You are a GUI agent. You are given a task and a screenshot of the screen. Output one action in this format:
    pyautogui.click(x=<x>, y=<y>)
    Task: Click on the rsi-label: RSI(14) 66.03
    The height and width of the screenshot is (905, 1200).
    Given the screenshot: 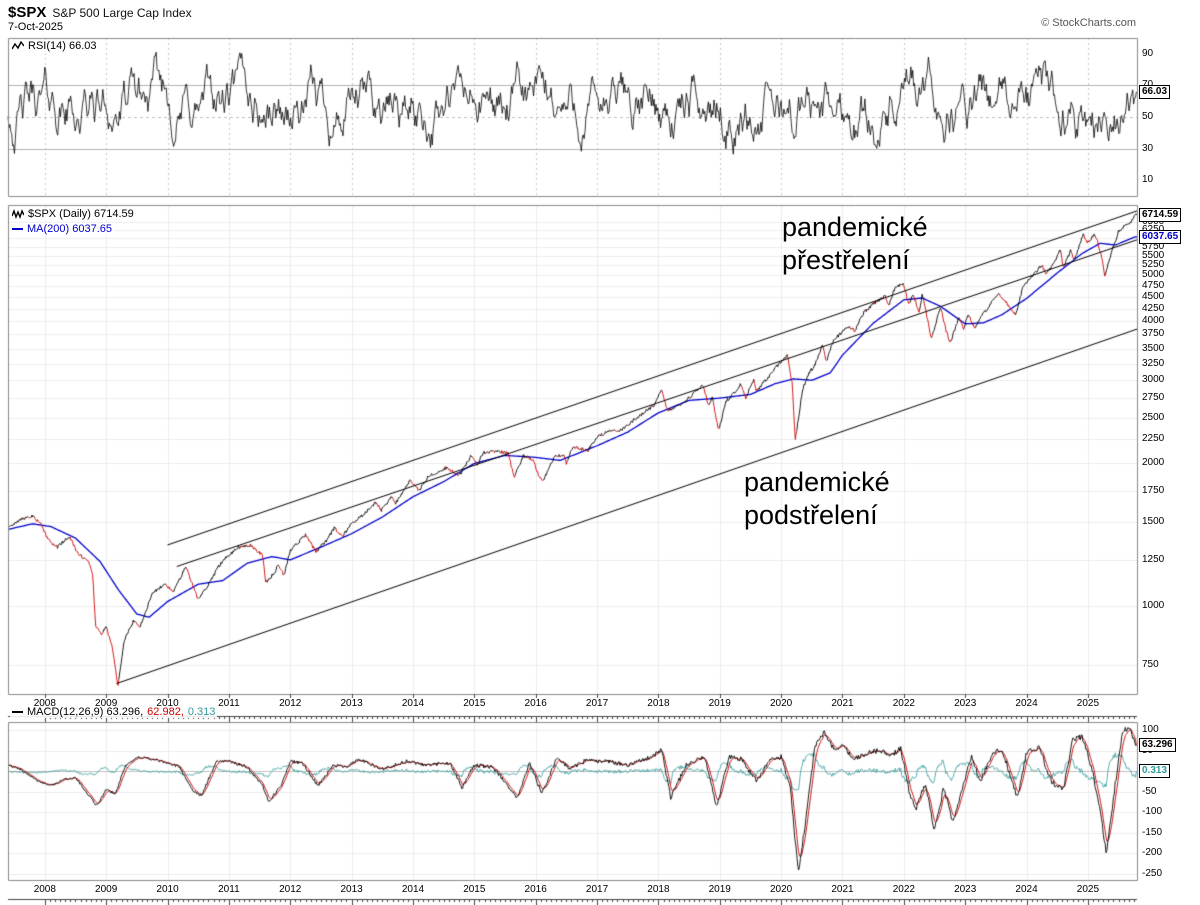 What is the action you would take?
    pyautogui.click(x=54, y=46)
    